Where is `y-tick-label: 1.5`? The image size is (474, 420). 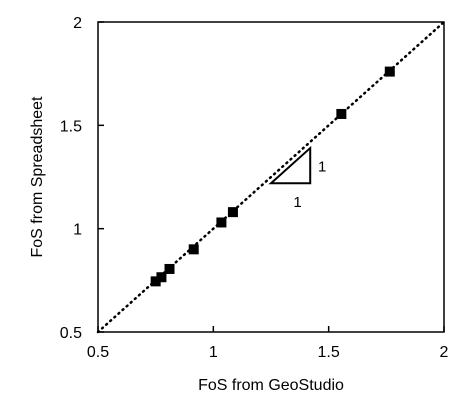
y-tick-label: 1.5 is located at coordinates (71, 126).